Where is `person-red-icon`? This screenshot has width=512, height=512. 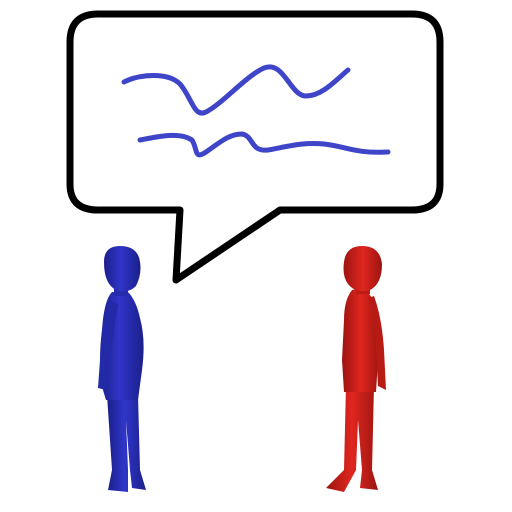
person-red-icon is located at coordinates (356, 369).